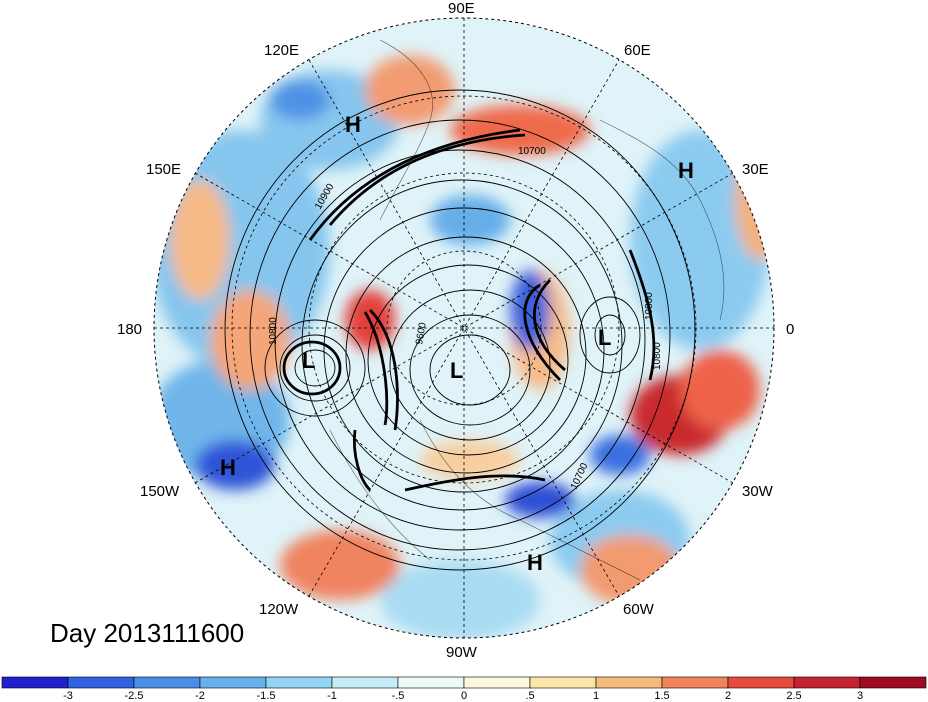  Describe the element at coordinates (661, 696) in the screenshot. I see `colorbar-label: 1.5` at that location.